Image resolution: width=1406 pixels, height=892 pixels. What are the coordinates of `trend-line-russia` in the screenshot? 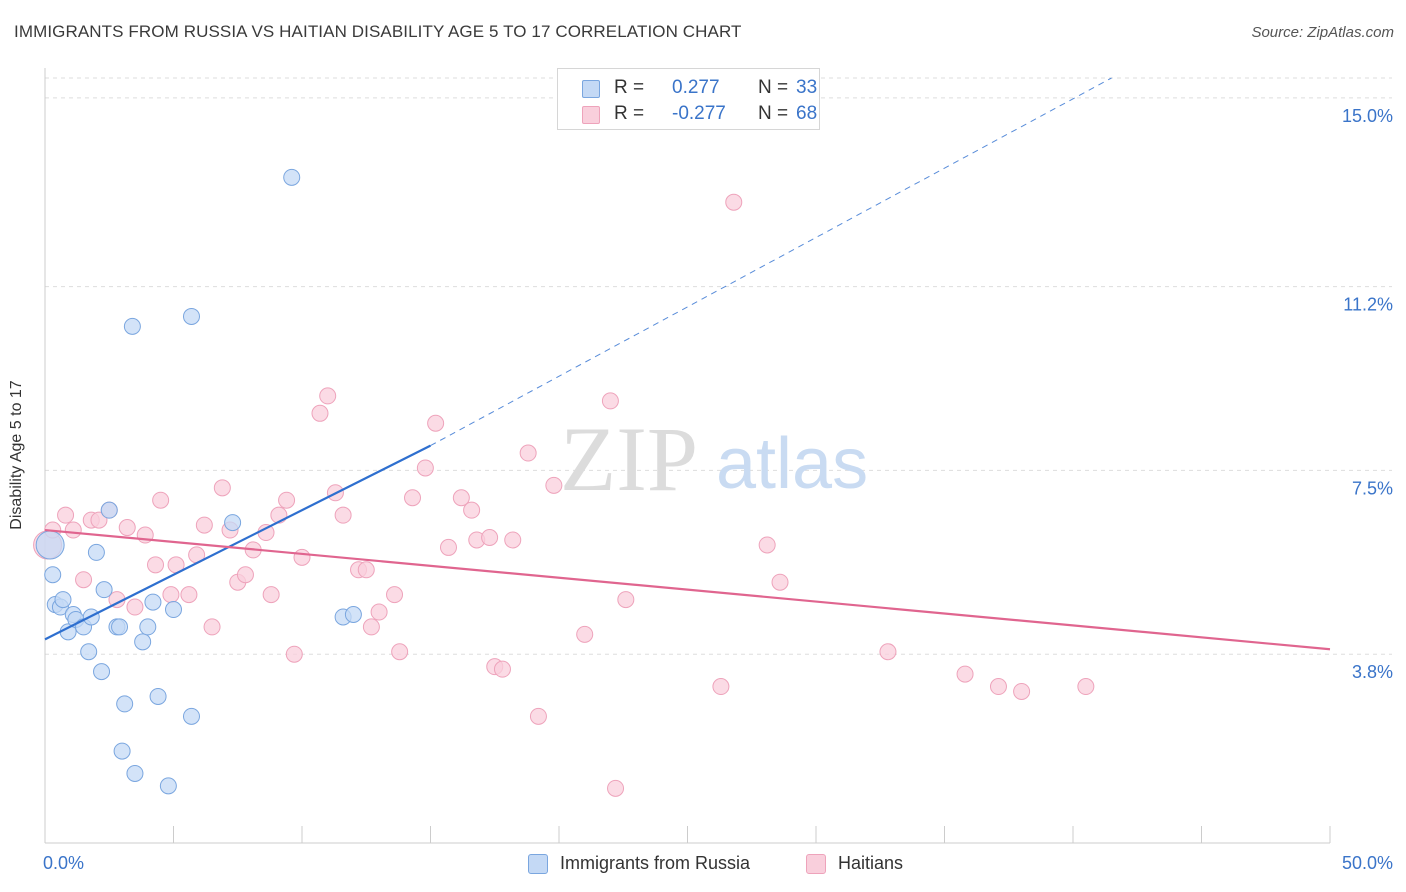 It's located at (237, 542).